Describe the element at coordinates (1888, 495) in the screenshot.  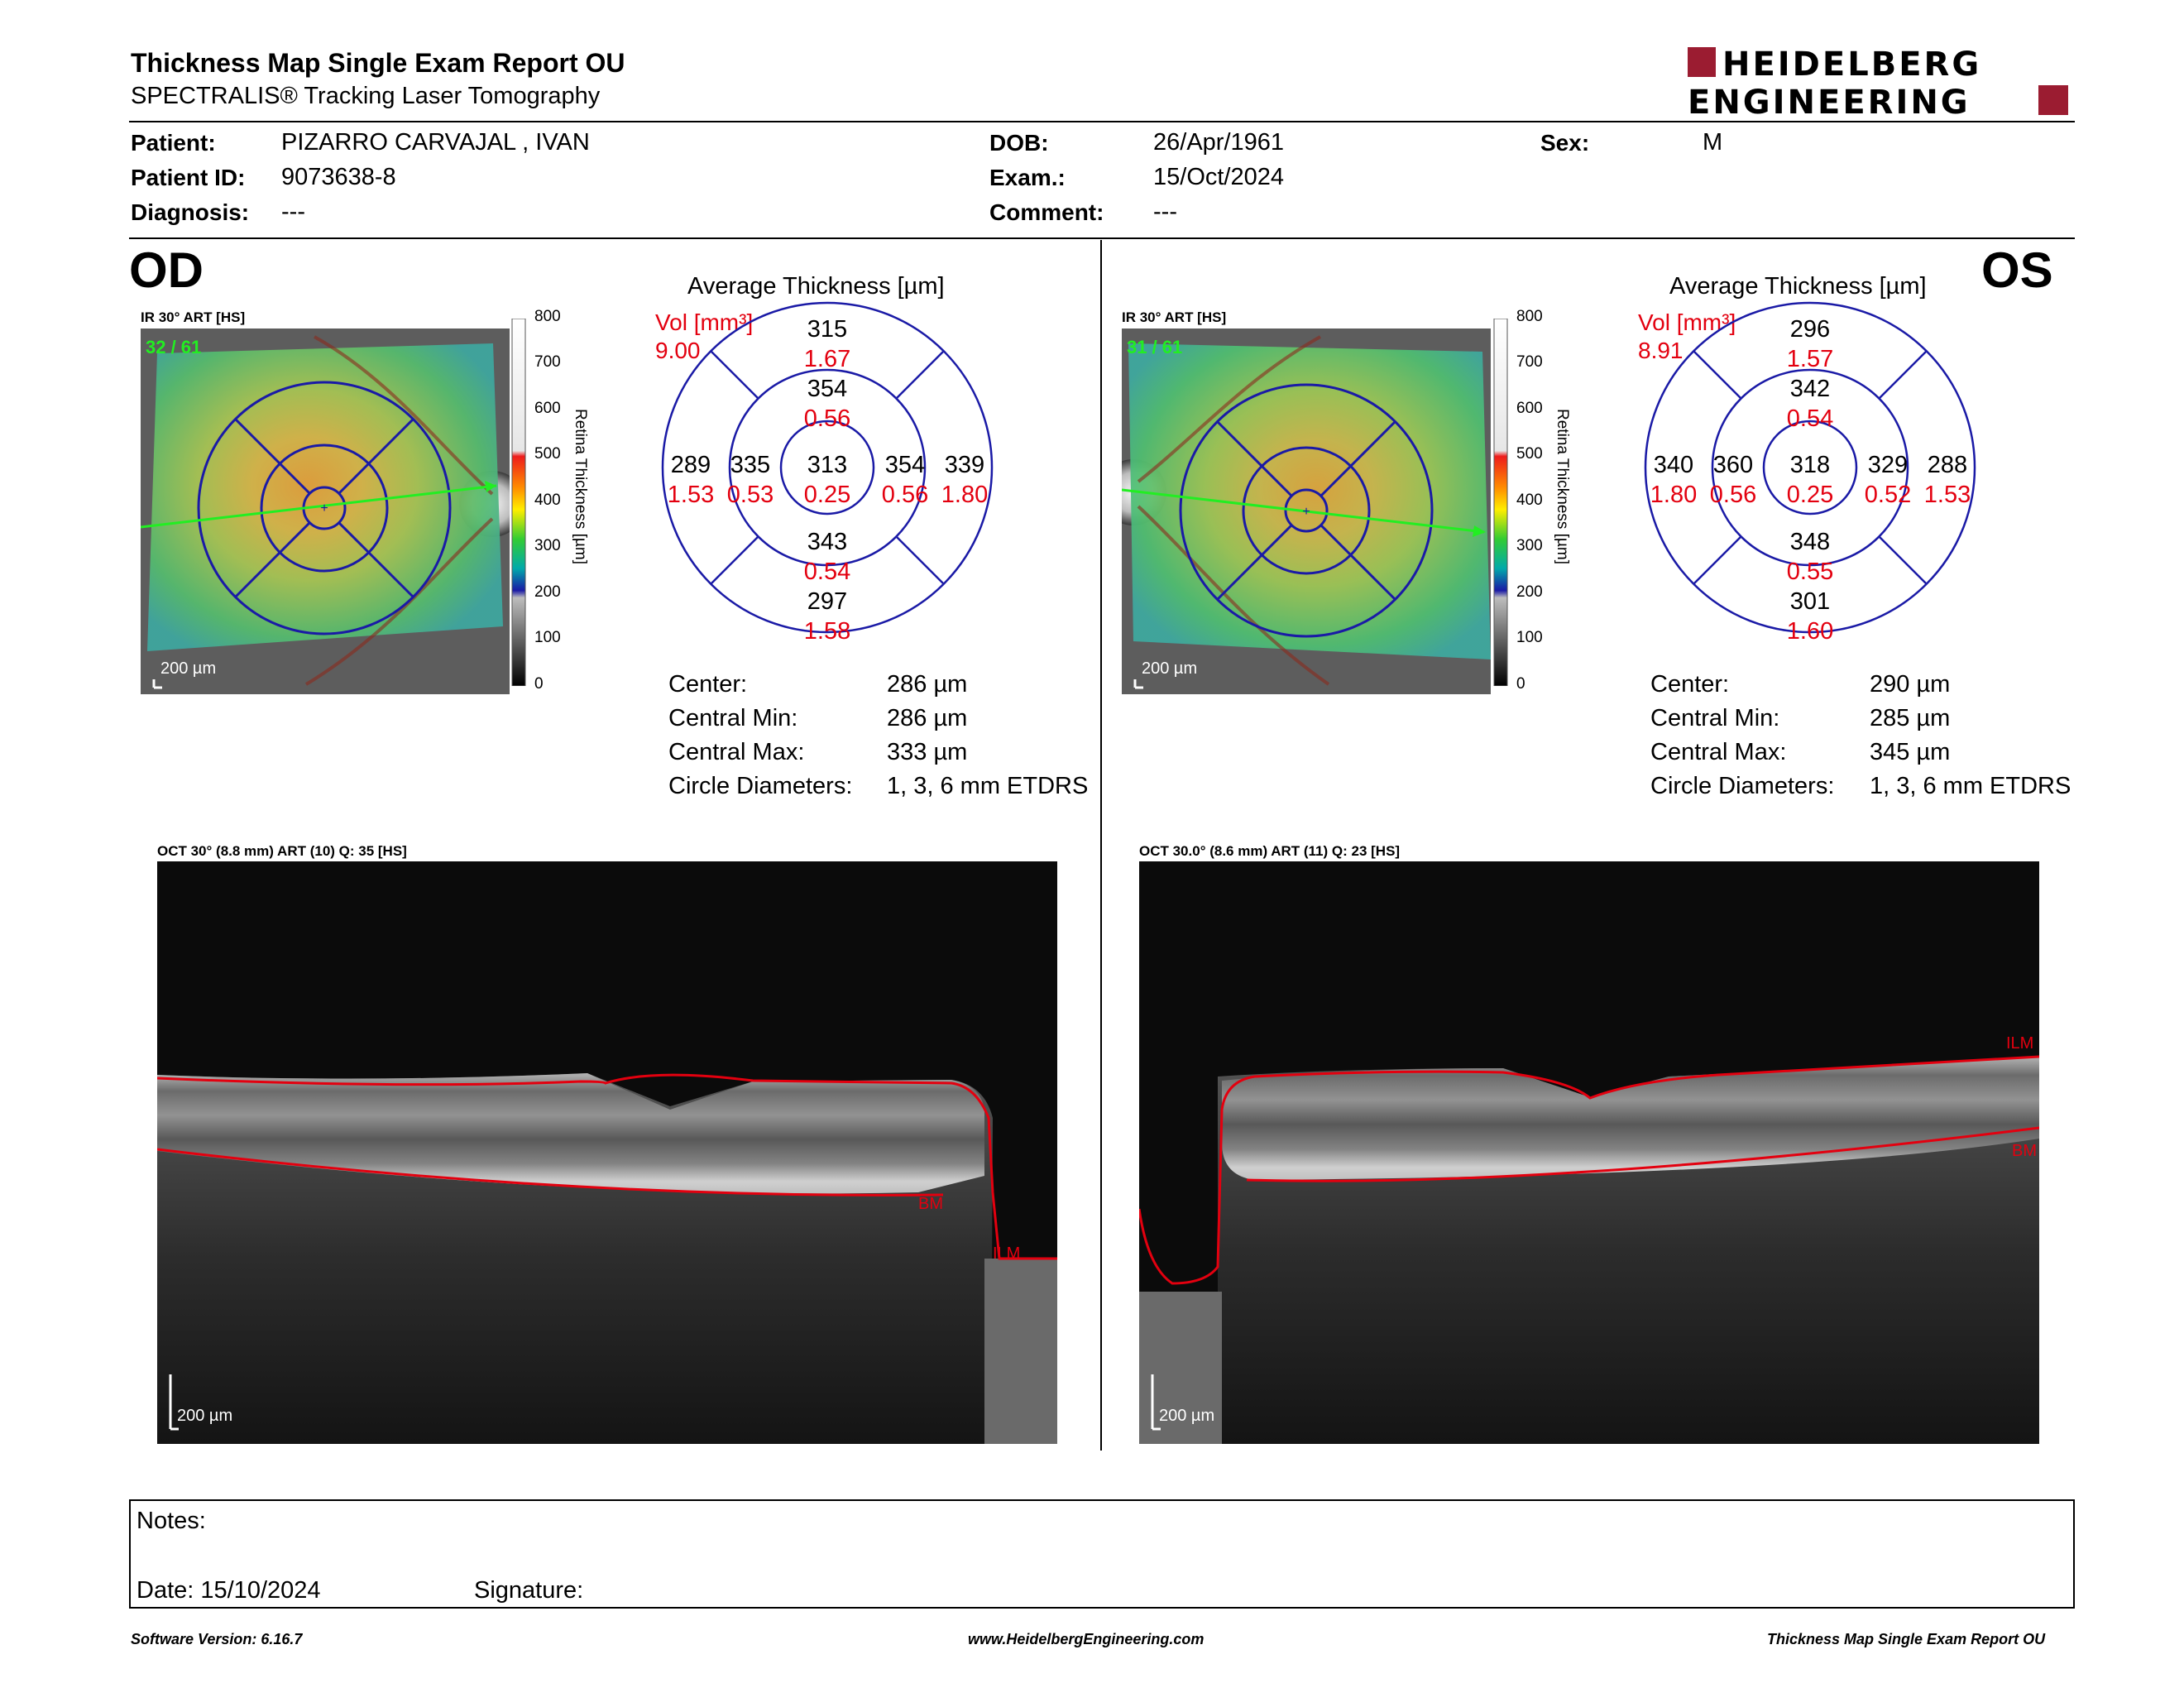
I see `os-inner-right-volume: 0.52` at that location.